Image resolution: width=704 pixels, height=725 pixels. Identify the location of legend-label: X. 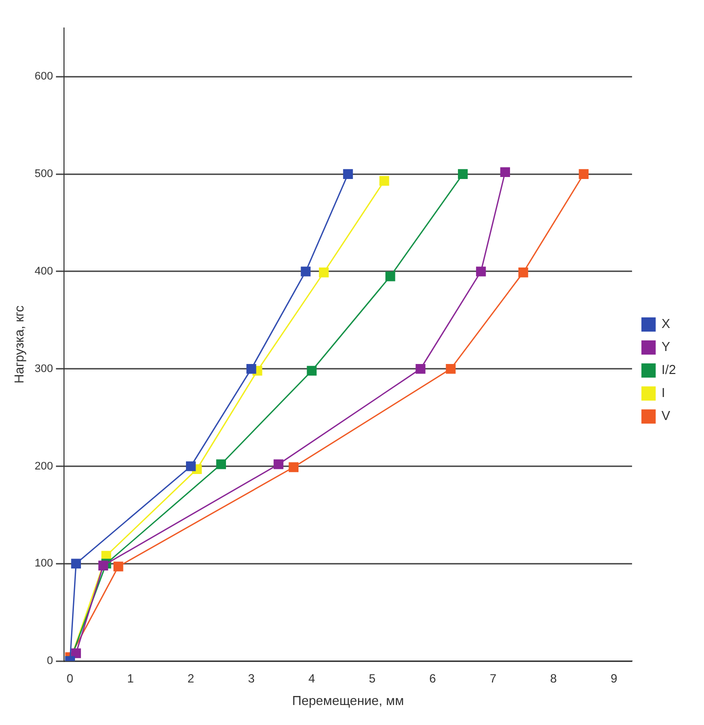
(666, 324).